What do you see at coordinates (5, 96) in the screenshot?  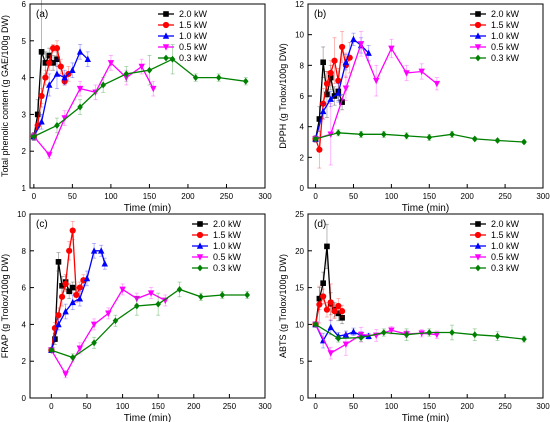 I see `y-axis-label: Total phenolic content (g GAE/100g DW)` at bounding box center [5, 96].